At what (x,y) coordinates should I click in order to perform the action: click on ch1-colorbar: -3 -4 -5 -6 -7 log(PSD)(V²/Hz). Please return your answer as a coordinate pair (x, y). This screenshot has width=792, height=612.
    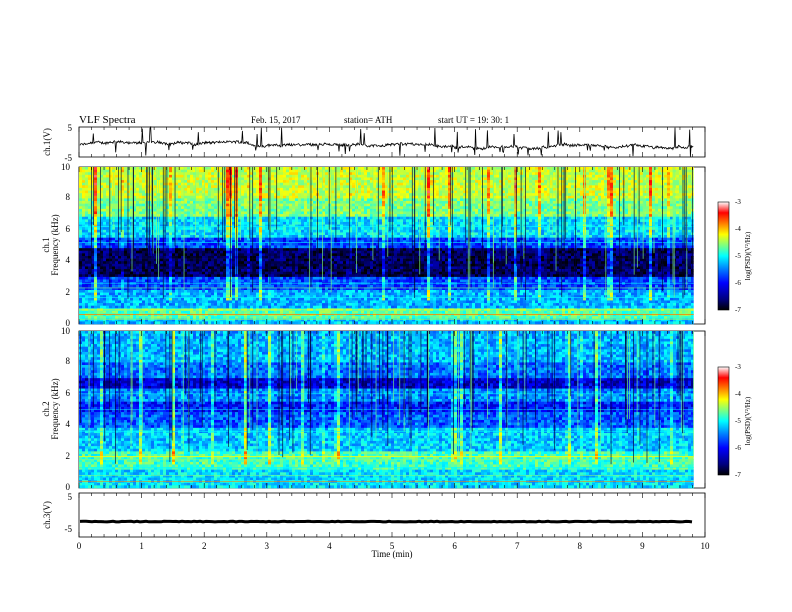
    Looking at the image, I should click on (734, 256).